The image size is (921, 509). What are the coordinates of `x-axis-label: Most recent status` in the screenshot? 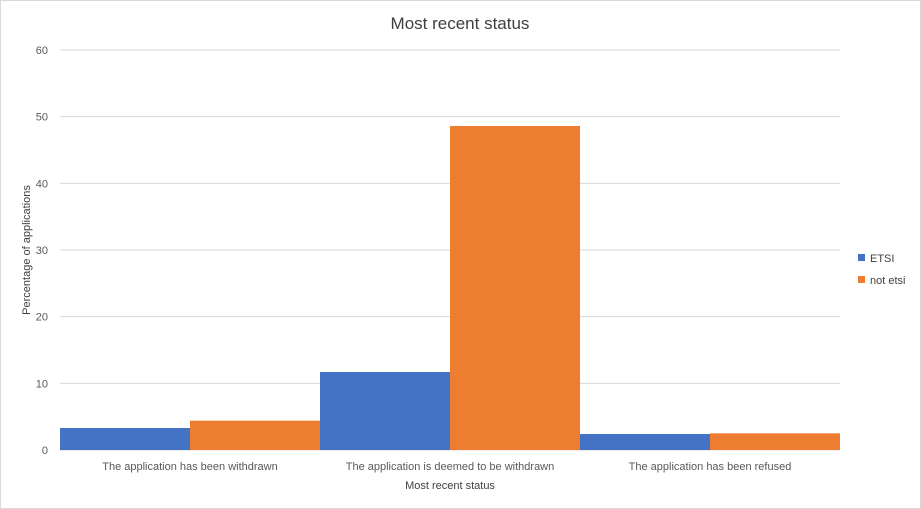 It's located at (450, 486).